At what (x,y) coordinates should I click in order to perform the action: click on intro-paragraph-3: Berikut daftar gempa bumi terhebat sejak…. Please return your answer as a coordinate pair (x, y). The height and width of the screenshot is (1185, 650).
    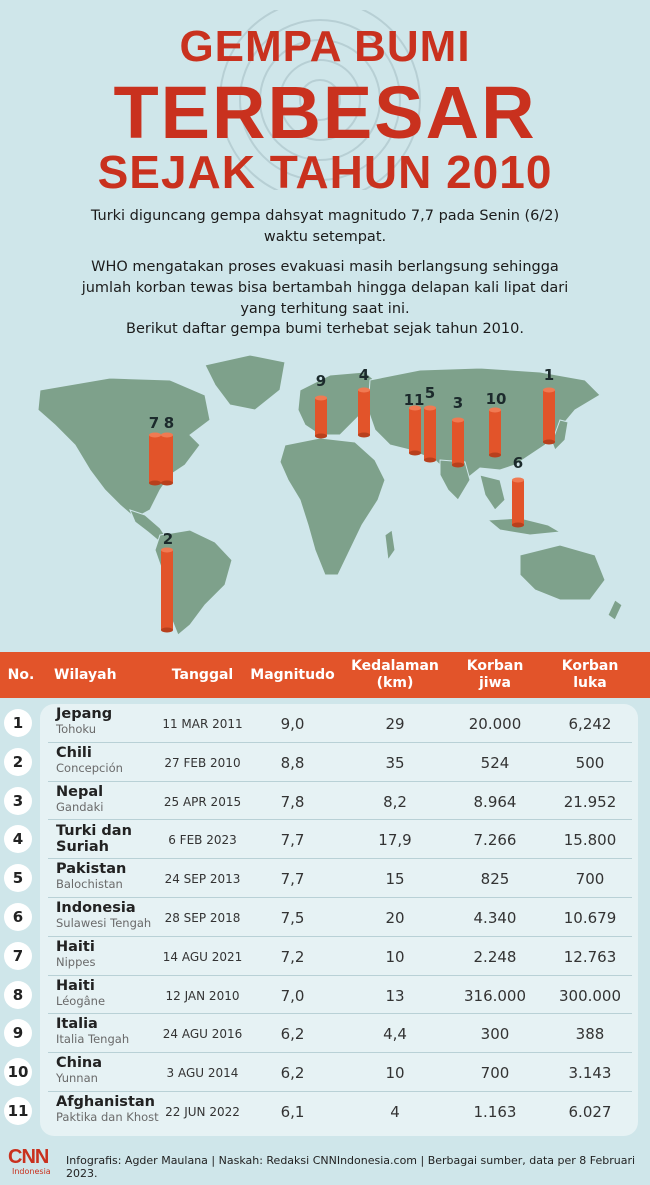
    Looking at the image, I should click on (325, 329).